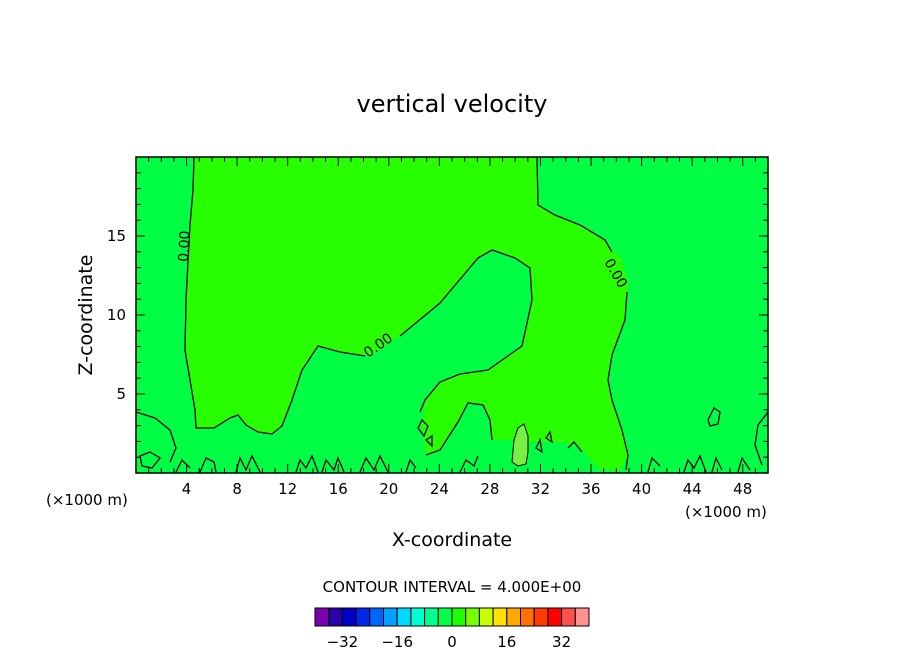 The image size is (904, 654). Describe the element at coordinates (185, 246) in the screenshot. I see `contour-label: 0.00` at that location.